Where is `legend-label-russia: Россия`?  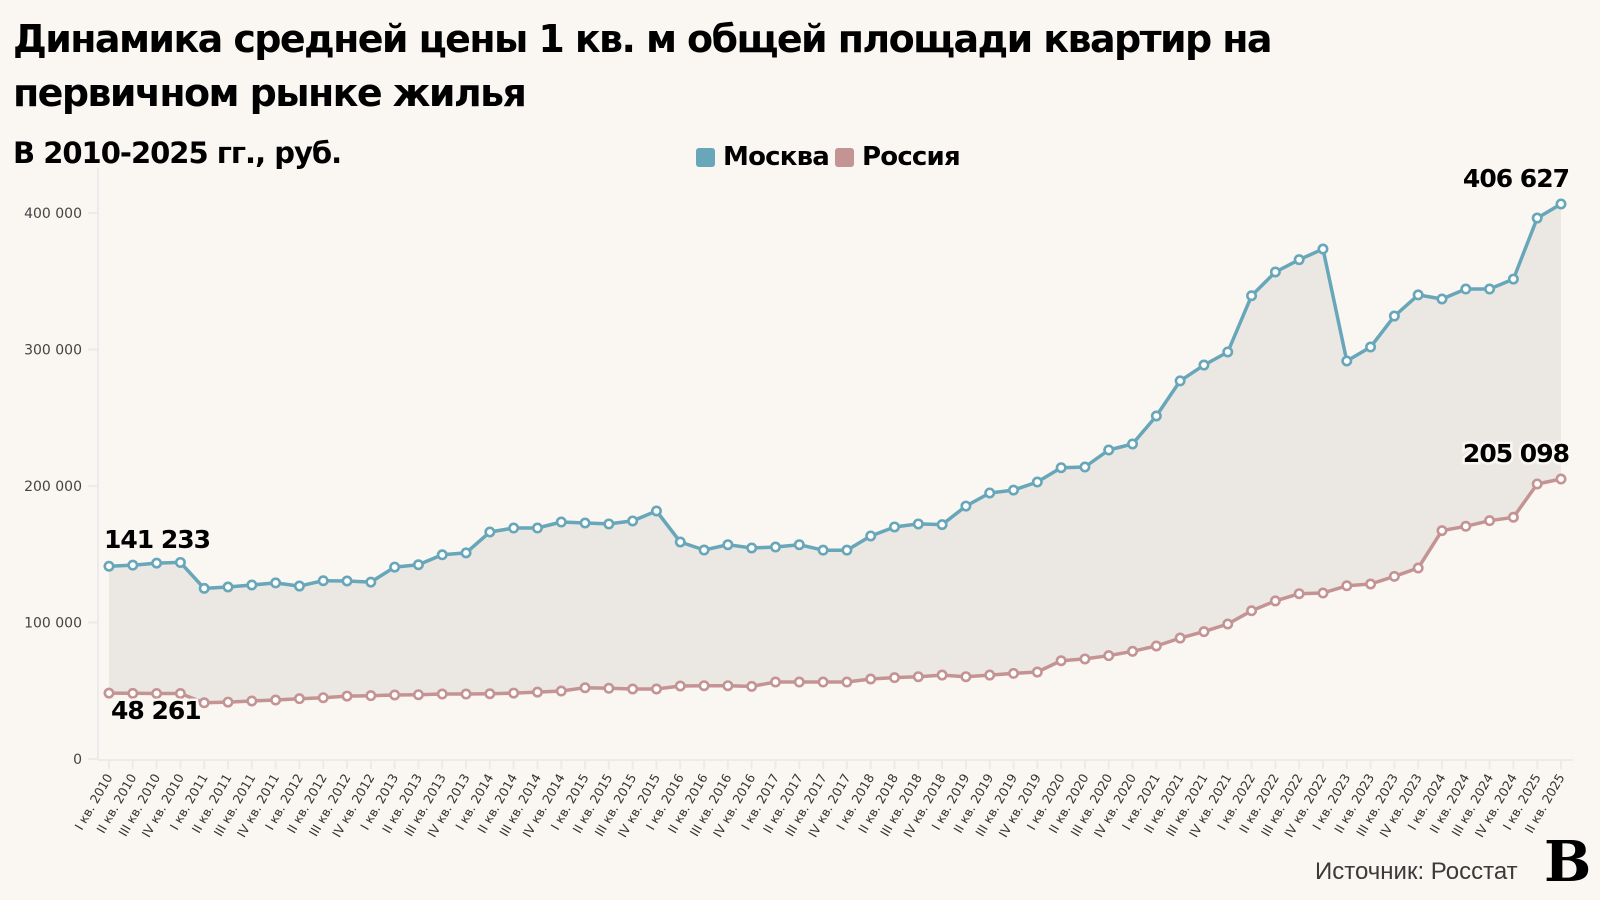
legend-label-russia: Россия is located at coordinates (911, 157).